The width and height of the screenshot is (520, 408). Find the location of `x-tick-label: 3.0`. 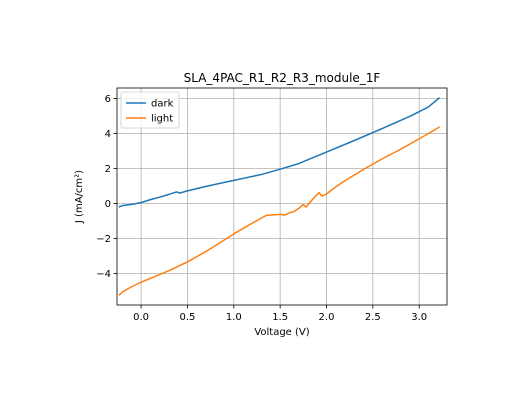

x-tick-label: 3.0 is located at coordinates (419, 317).